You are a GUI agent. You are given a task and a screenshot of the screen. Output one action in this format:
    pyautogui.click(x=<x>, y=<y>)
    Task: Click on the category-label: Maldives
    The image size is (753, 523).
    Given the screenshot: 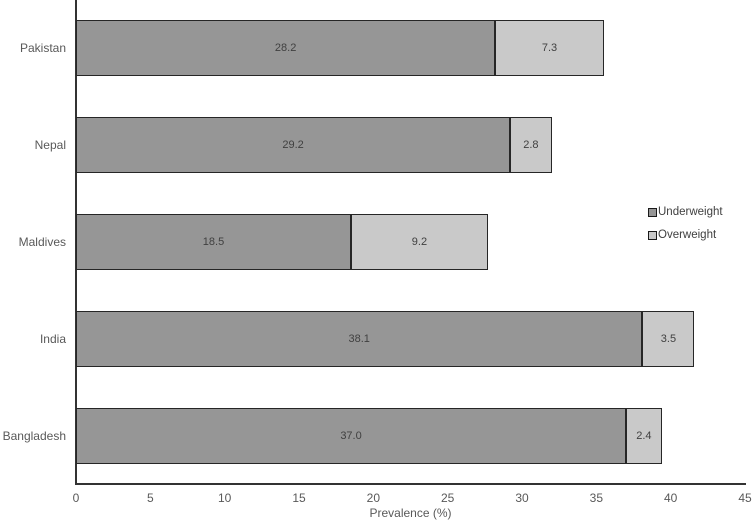 What is the action you would take?
    pyautogui.click(x=42, y=242)
    